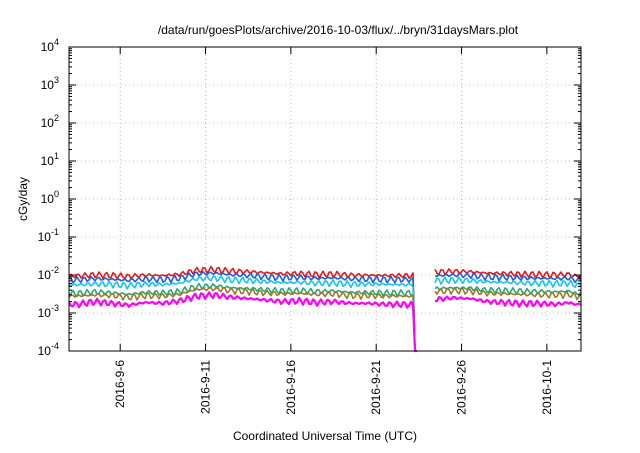 This screenshot has height=453, width=640. I want to click on x-tick-label: 2016-9-26, so click(462, 387).